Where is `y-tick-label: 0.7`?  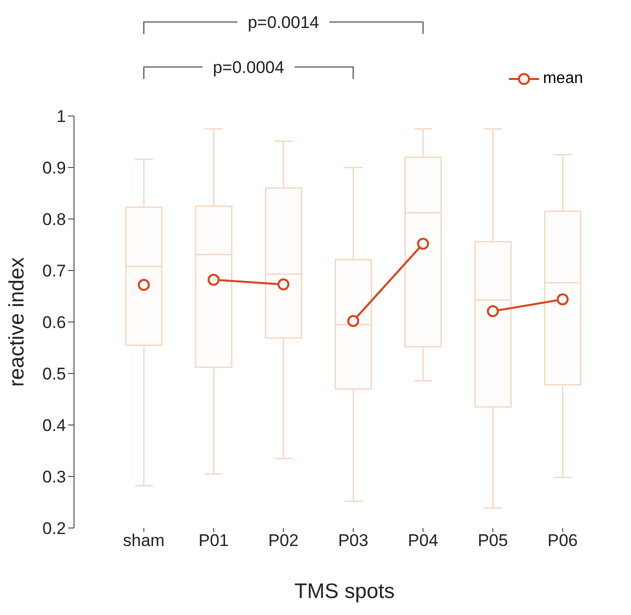
y-tick-label: 0.7 is located at coordinates (54, 271).